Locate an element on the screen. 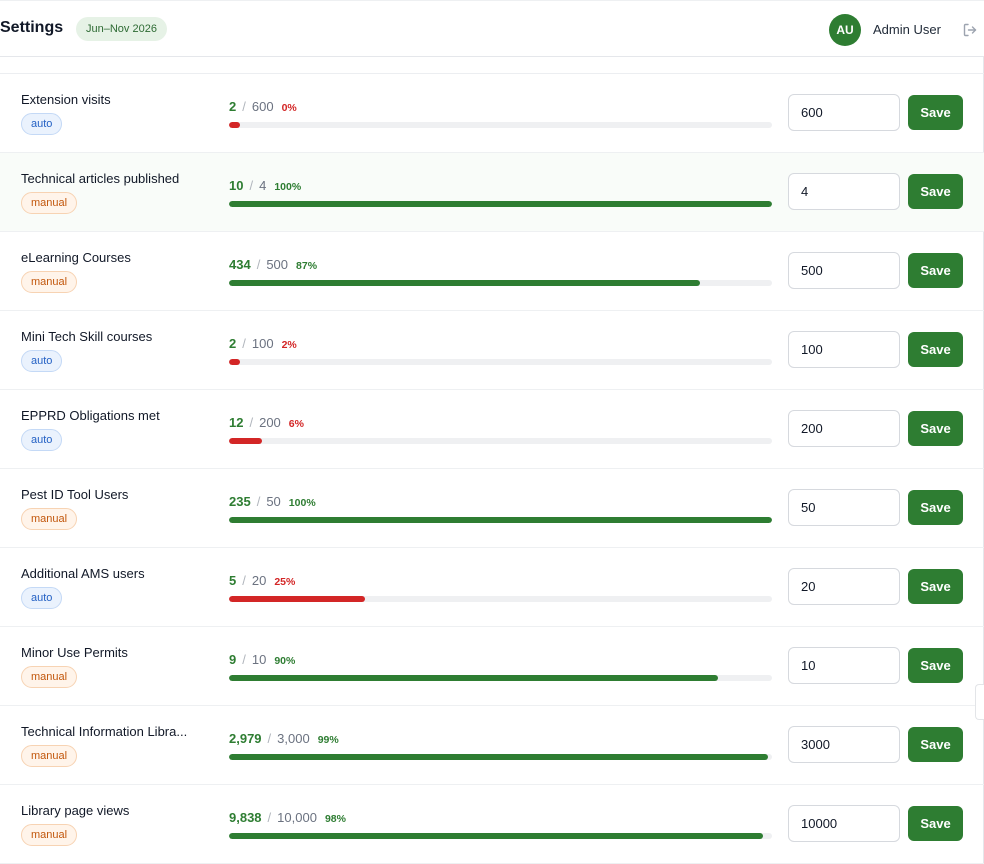 The height and width of the screenshot is (864, 984). percent-value: 25% is located at coordinates (285, 582).